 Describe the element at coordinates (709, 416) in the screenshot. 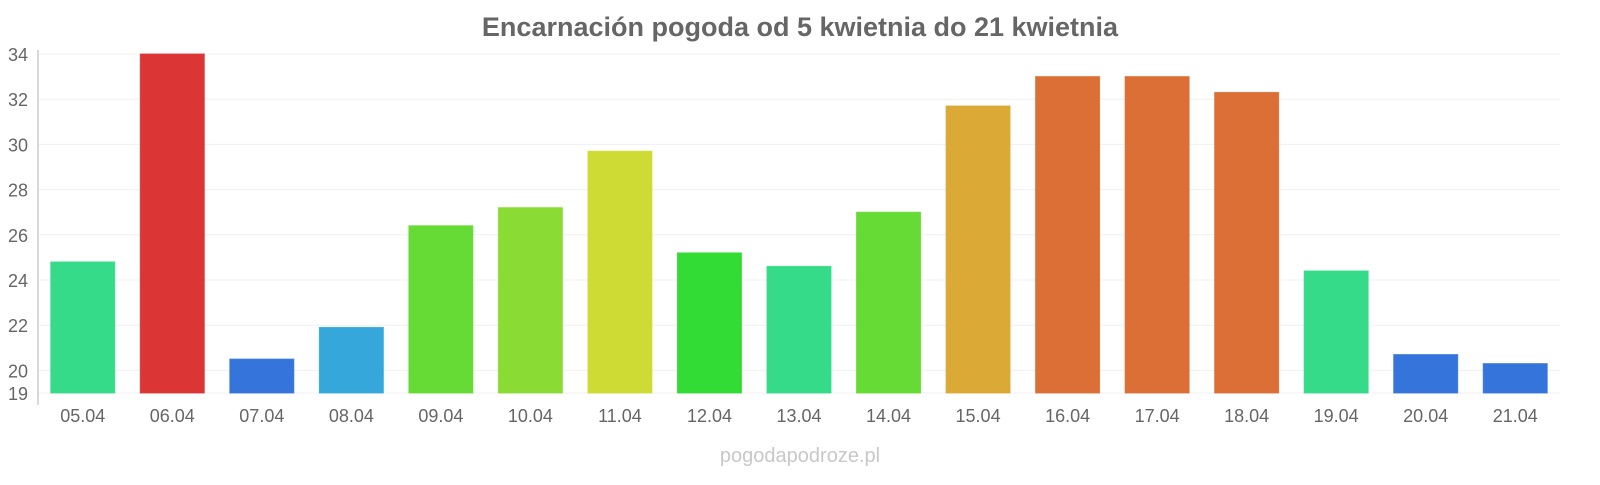

I see `x-tick-label: 12.04` at that location.